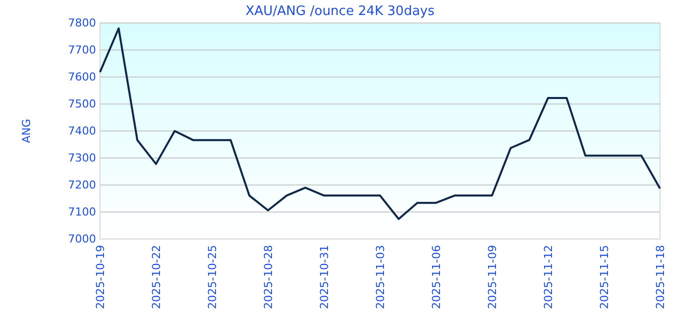  Describe the element at coordinates (340, 11) in the screenshot. I see `chart-title: XAU/ANG /ounce 24K 30days` at that location.